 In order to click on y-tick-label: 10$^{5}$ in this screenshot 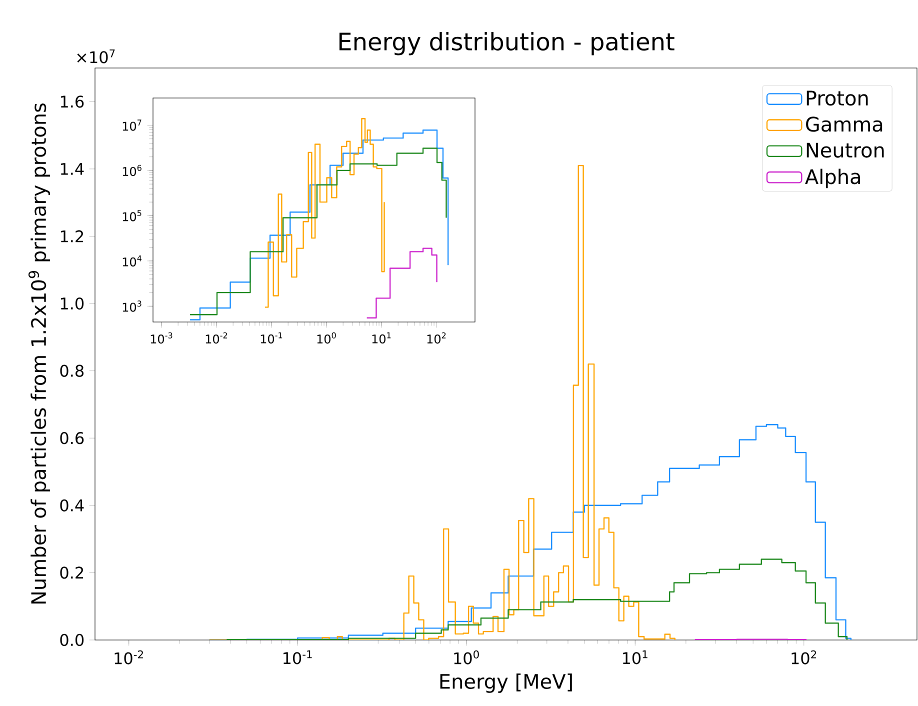, I will do `click(132, 216)`.